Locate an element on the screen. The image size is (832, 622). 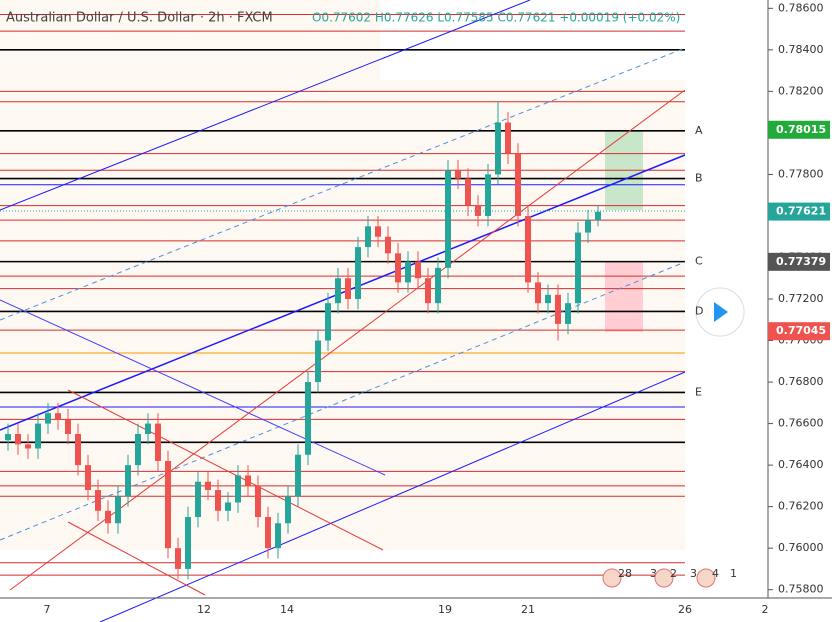
x-tick-label: 19 is located at coordinates (445, 609).